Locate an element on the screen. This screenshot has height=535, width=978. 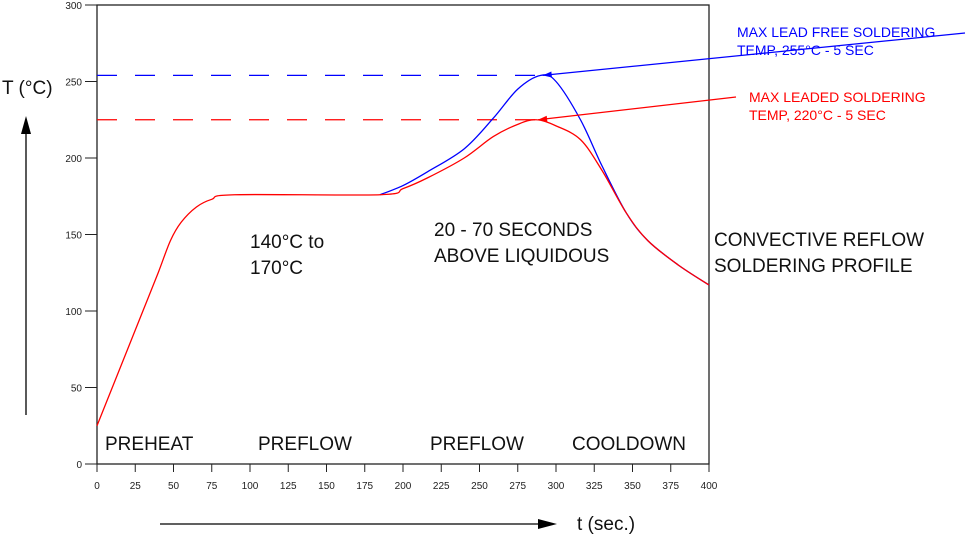
x-tick-label: 375 is located at coordinates (670, 486).